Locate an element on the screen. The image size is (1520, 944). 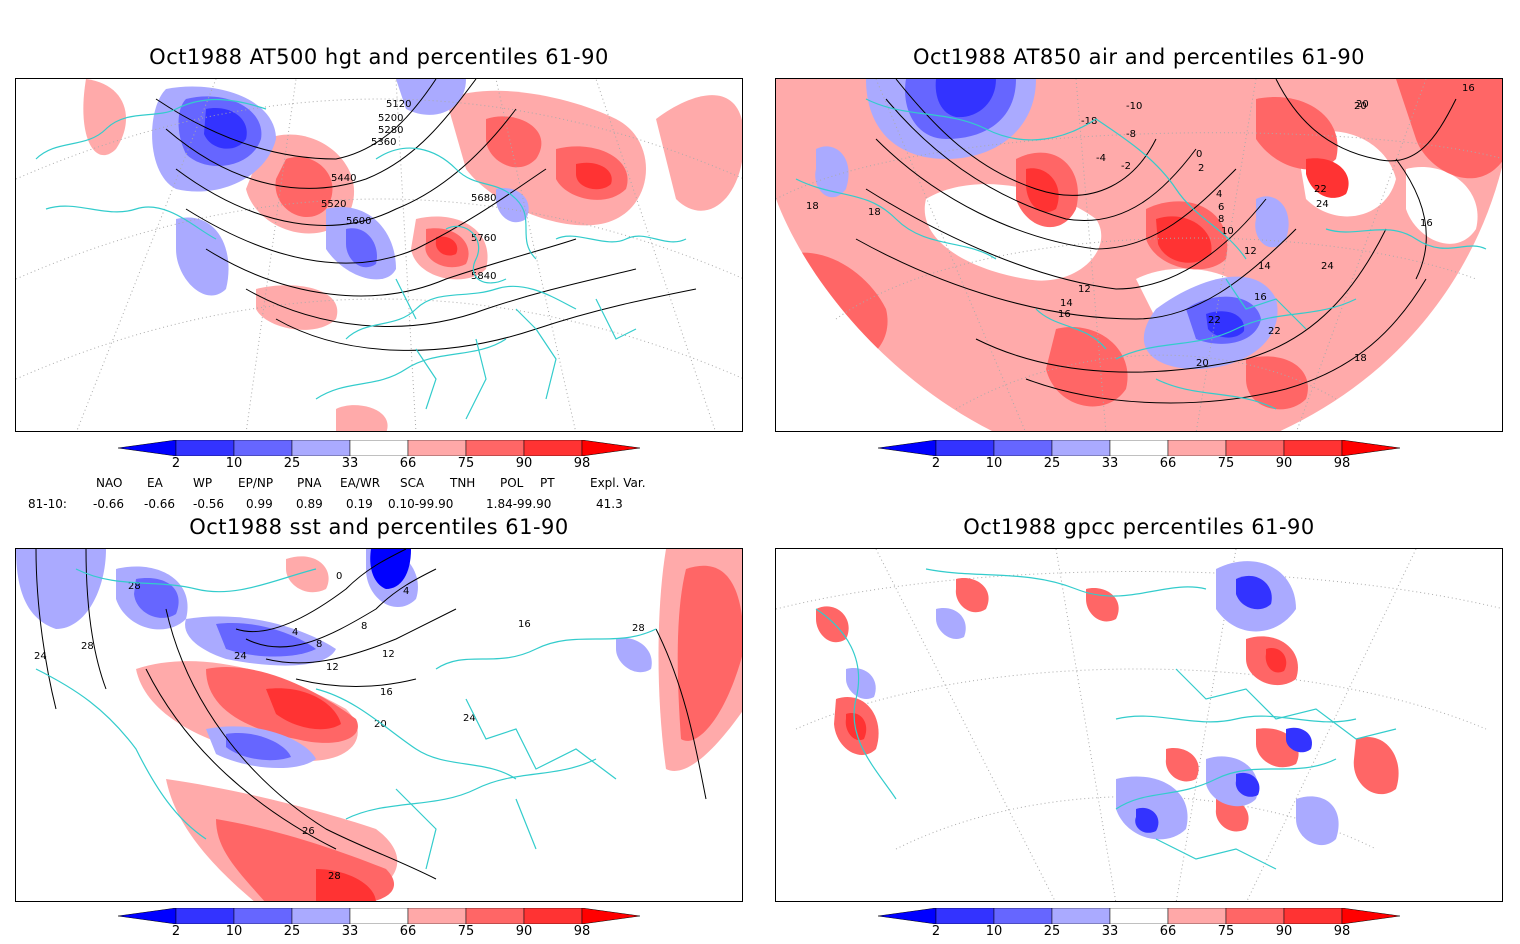
index-header: NAO is located at coordinates (109, 483).